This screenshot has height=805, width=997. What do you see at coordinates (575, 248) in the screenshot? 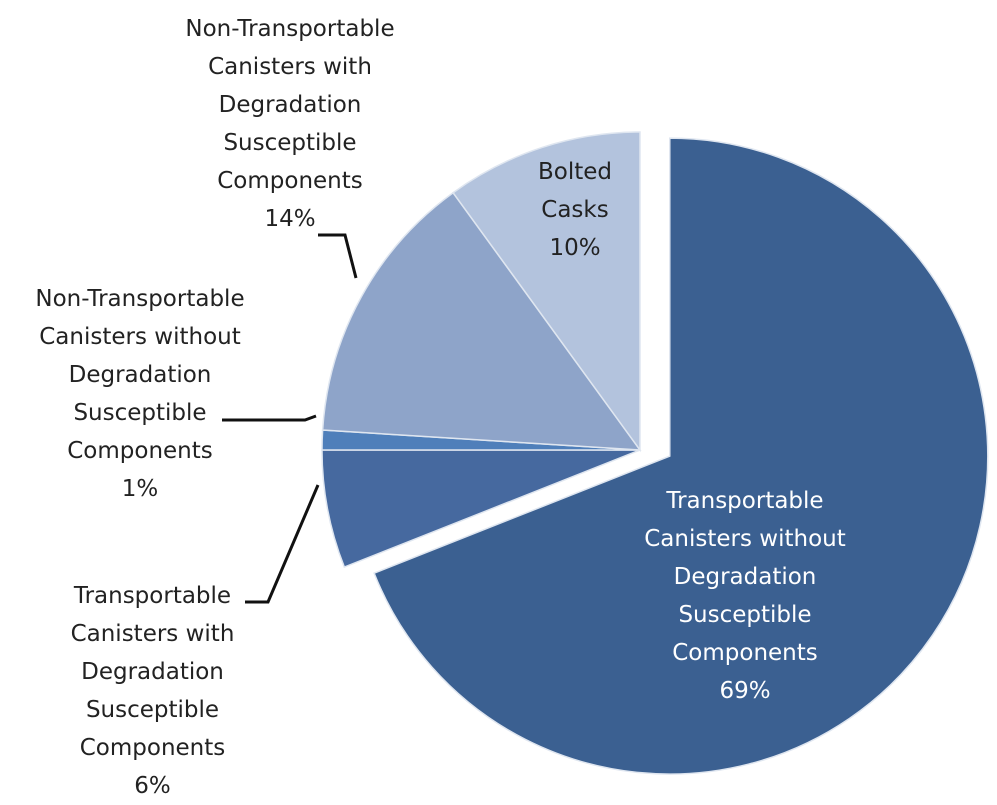
I see `label-value: 10%` at bounding box center [575, 248].